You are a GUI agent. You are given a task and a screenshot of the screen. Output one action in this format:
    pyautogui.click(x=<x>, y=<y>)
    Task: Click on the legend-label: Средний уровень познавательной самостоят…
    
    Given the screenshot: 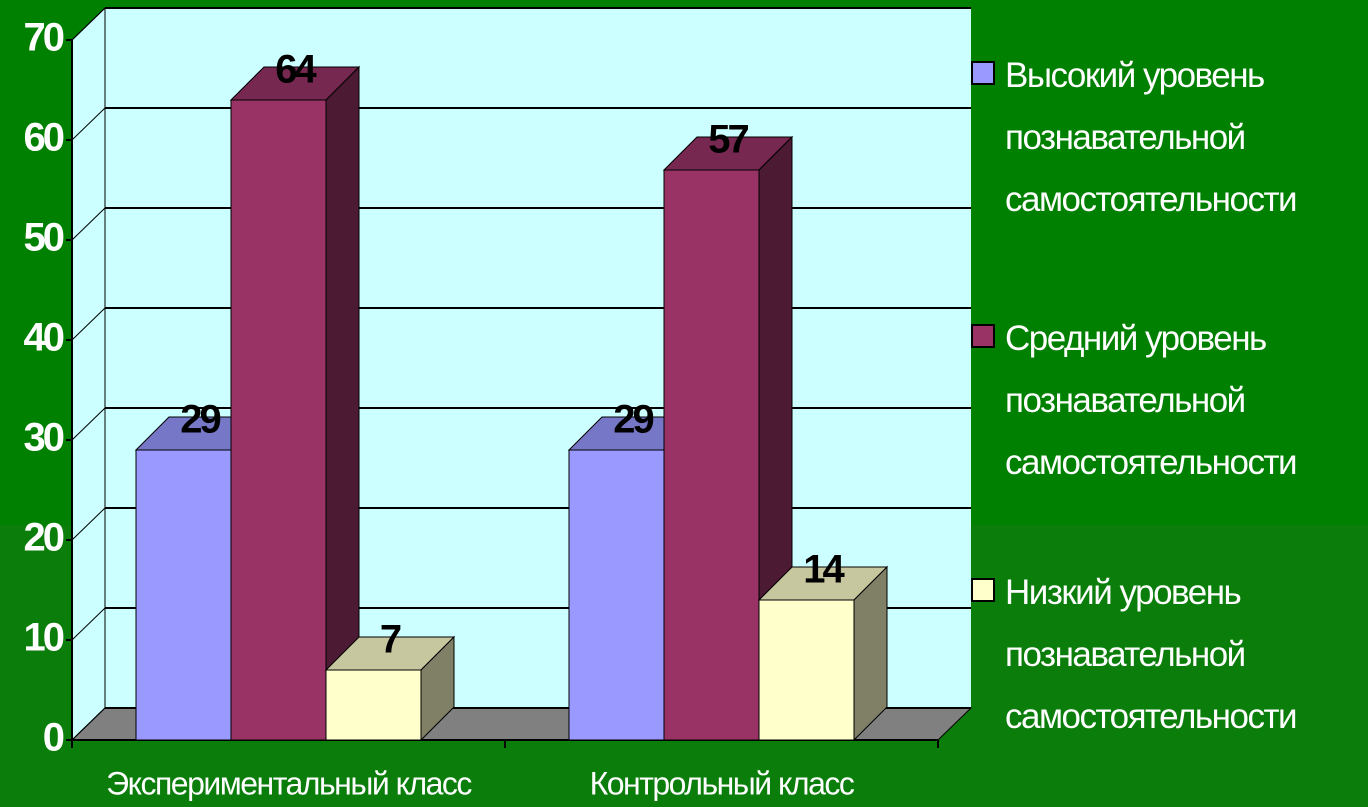 What is the action you would take?
    pyautogui.click(x=1151, y=400)
    